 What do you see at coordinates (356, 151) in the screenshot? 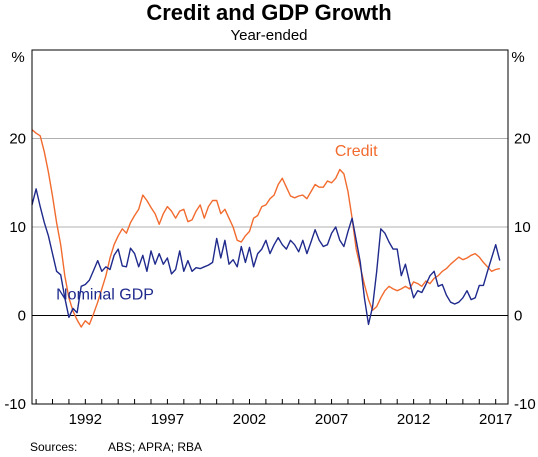
I see `series-label-credit: Credit` at bounding box center [356, 151].